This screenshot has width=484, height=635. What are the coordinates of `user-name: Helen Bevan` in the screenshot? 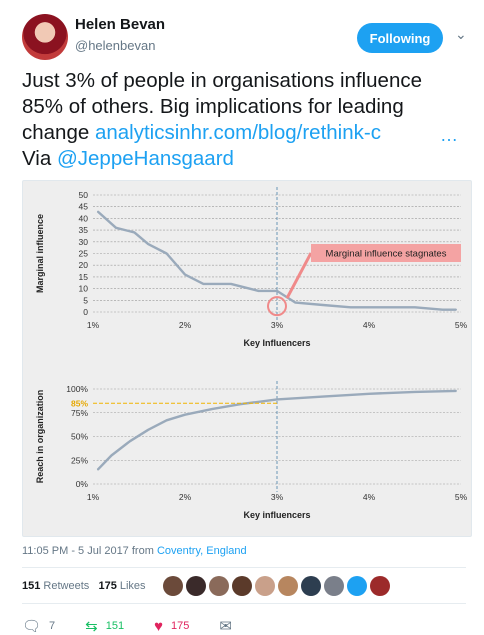 It's located at (120, 24).